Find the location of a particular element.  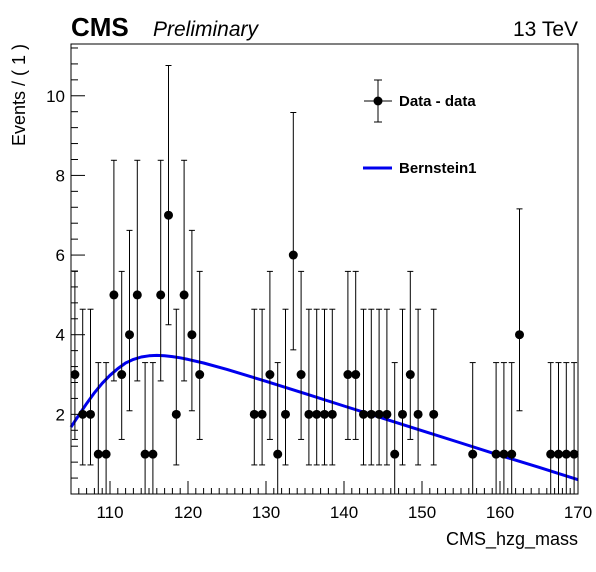

y-axis-title: Events / ( 1 ) is located at coordinates (19, 95).